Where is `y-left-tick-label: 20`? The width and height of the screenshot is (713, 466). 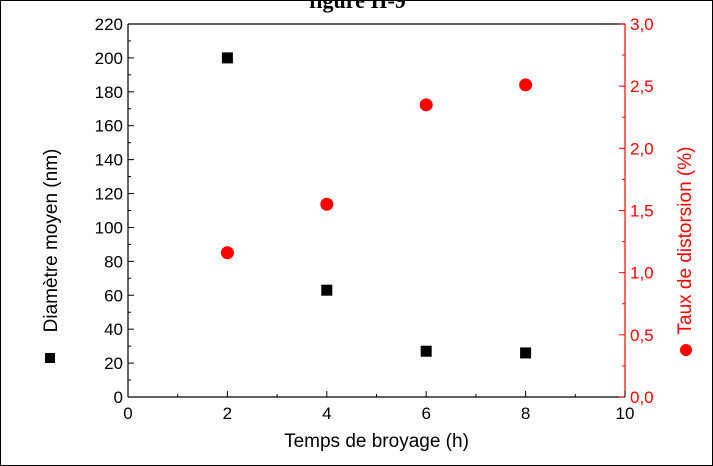 y-left-tick-label: 20 is located at coordinates (113, 363).